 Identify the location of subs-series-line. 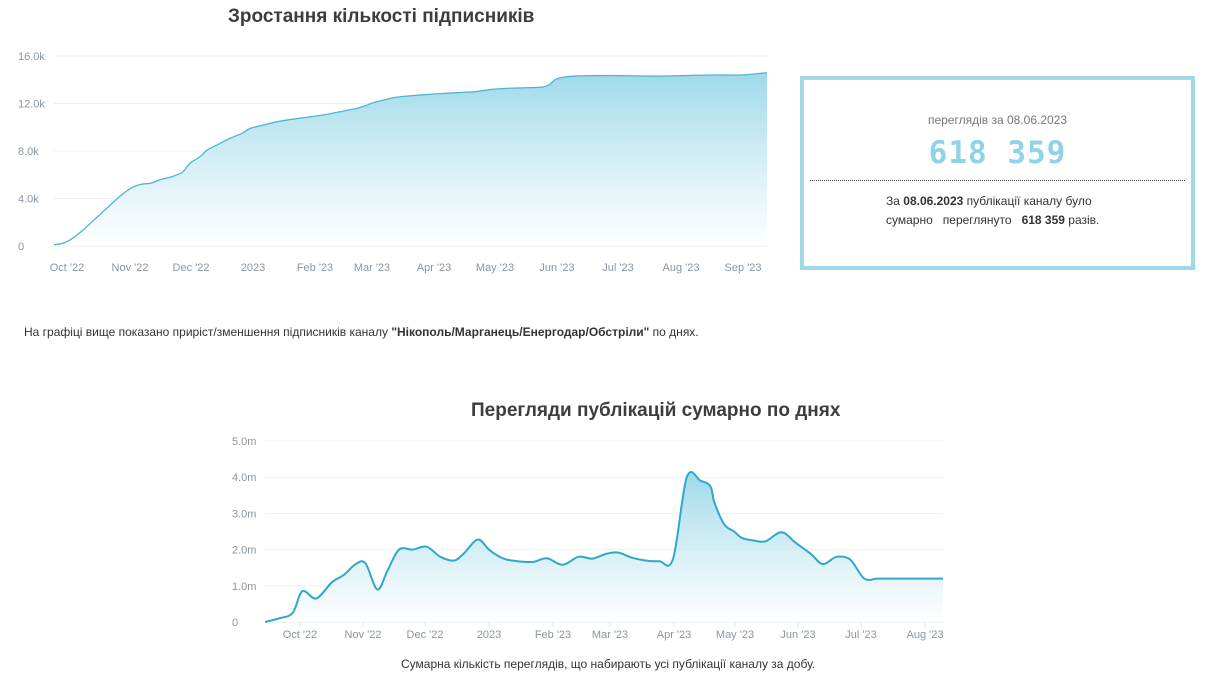
(410, 158).